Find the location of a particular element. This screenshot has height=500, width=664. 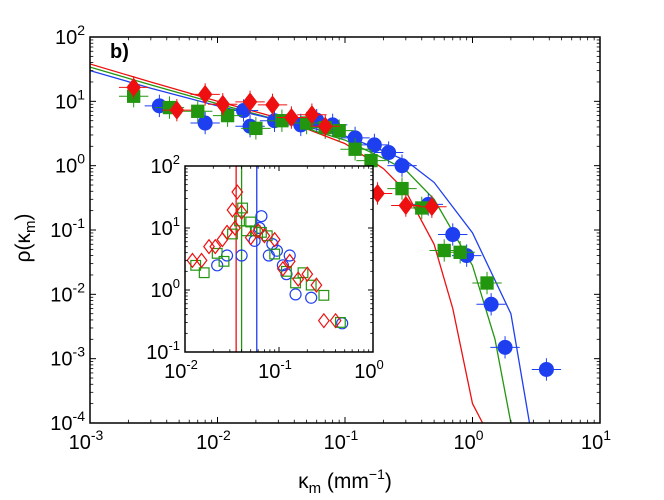

x-axis-label: κm (mm−1) is located at coordinates (345, 481).